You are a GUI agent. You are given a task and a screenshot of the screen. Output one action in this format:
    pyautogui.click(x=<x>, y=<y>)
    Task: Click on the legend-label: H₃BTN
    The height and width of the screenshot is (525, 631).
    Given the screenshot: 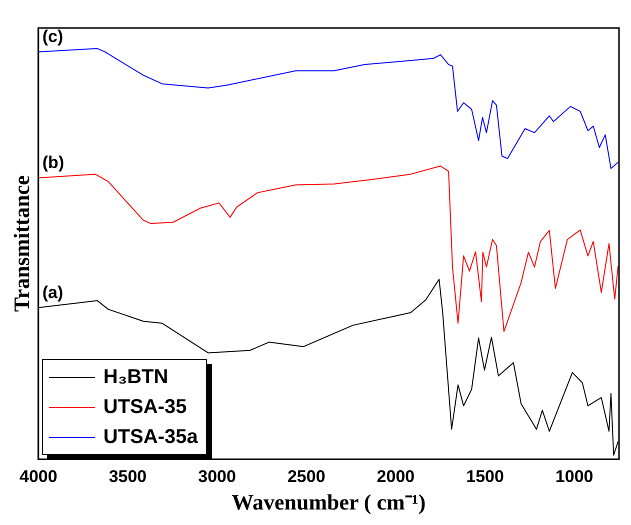 What is the action you would take?
    pyautogui.click(x=135, y=377)
    